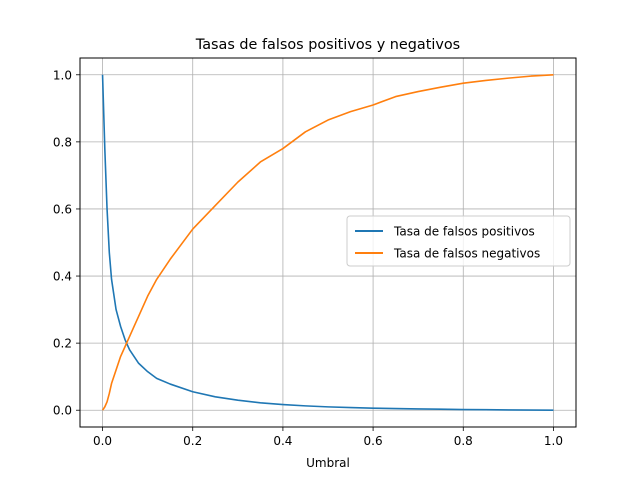 Image resolution: width=640 pixels, height=484 pixels. What do you see at coordinates (328, 437) in the screenshot?
I see `x-axis-ticks: 0.0 0.2 0.4 0.6 0.8 1.0` at bounding box center [328, 437].